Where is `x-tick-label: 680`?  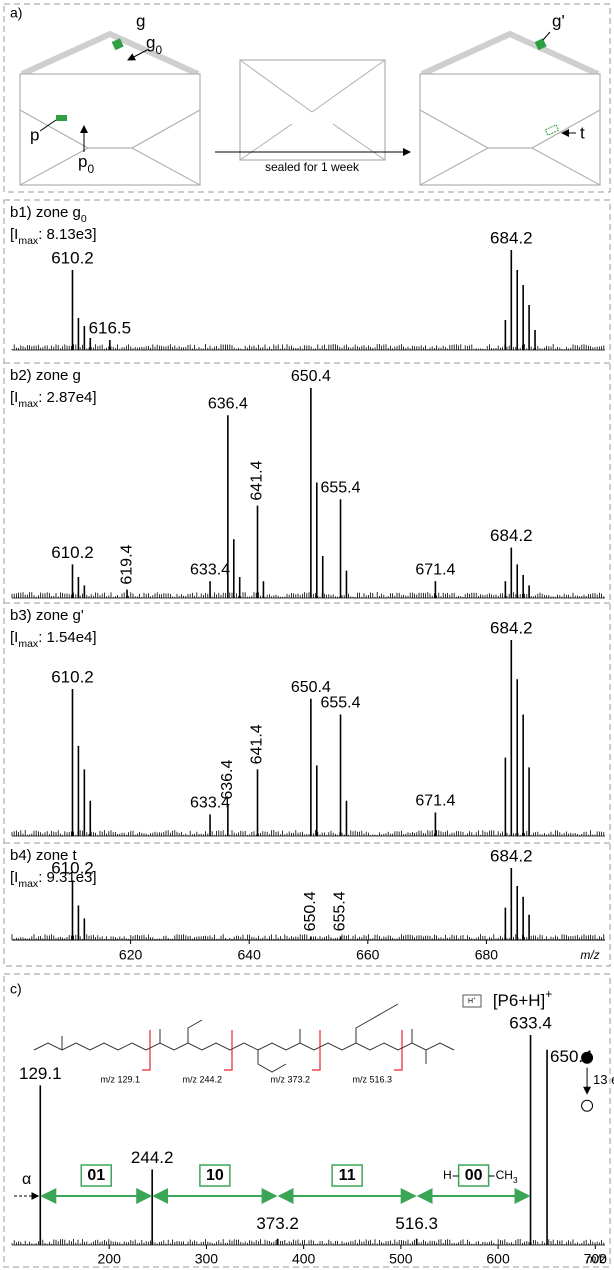
x-tick-label: 680 is located at coordinates (487, 955).